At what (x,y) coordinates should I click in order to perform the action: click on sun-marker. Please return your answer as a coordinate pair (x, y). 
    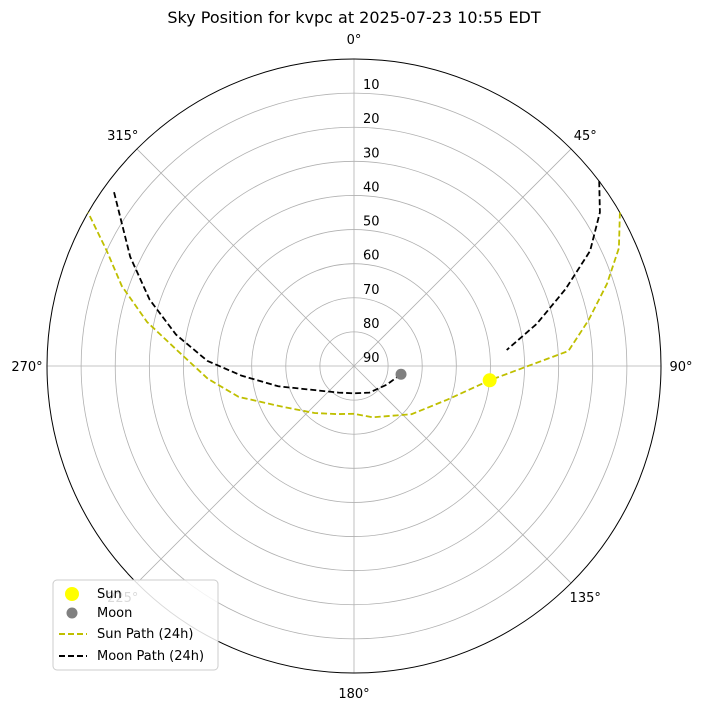
    Looking at the image, I should click on (489, 380).